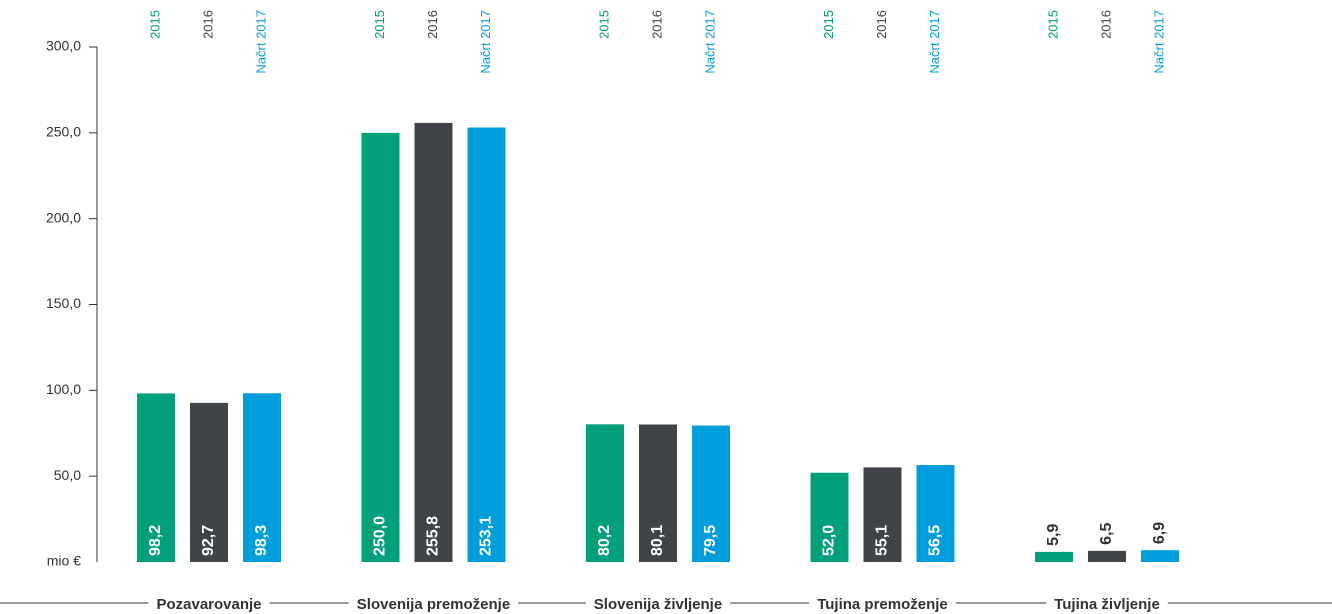 This screenshot has height=614, width=1332. Describe the element at coordinates (261, 540) in the screenshot. I see `value-label: 98,3` at that location.